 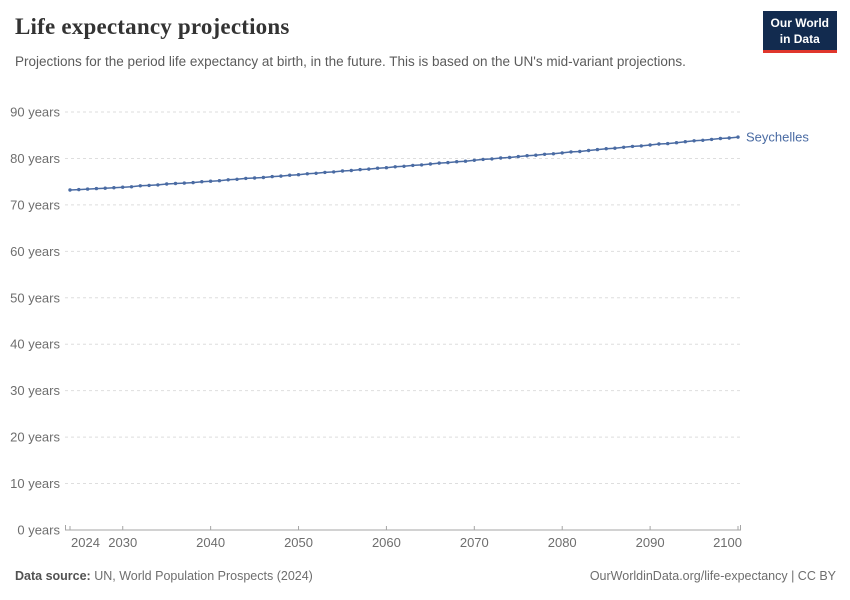 What do you see at coordinates (777, 137) in the screenshot?
I see `series-label-seychelles: Seychelles` at bounding box center [777, 137].